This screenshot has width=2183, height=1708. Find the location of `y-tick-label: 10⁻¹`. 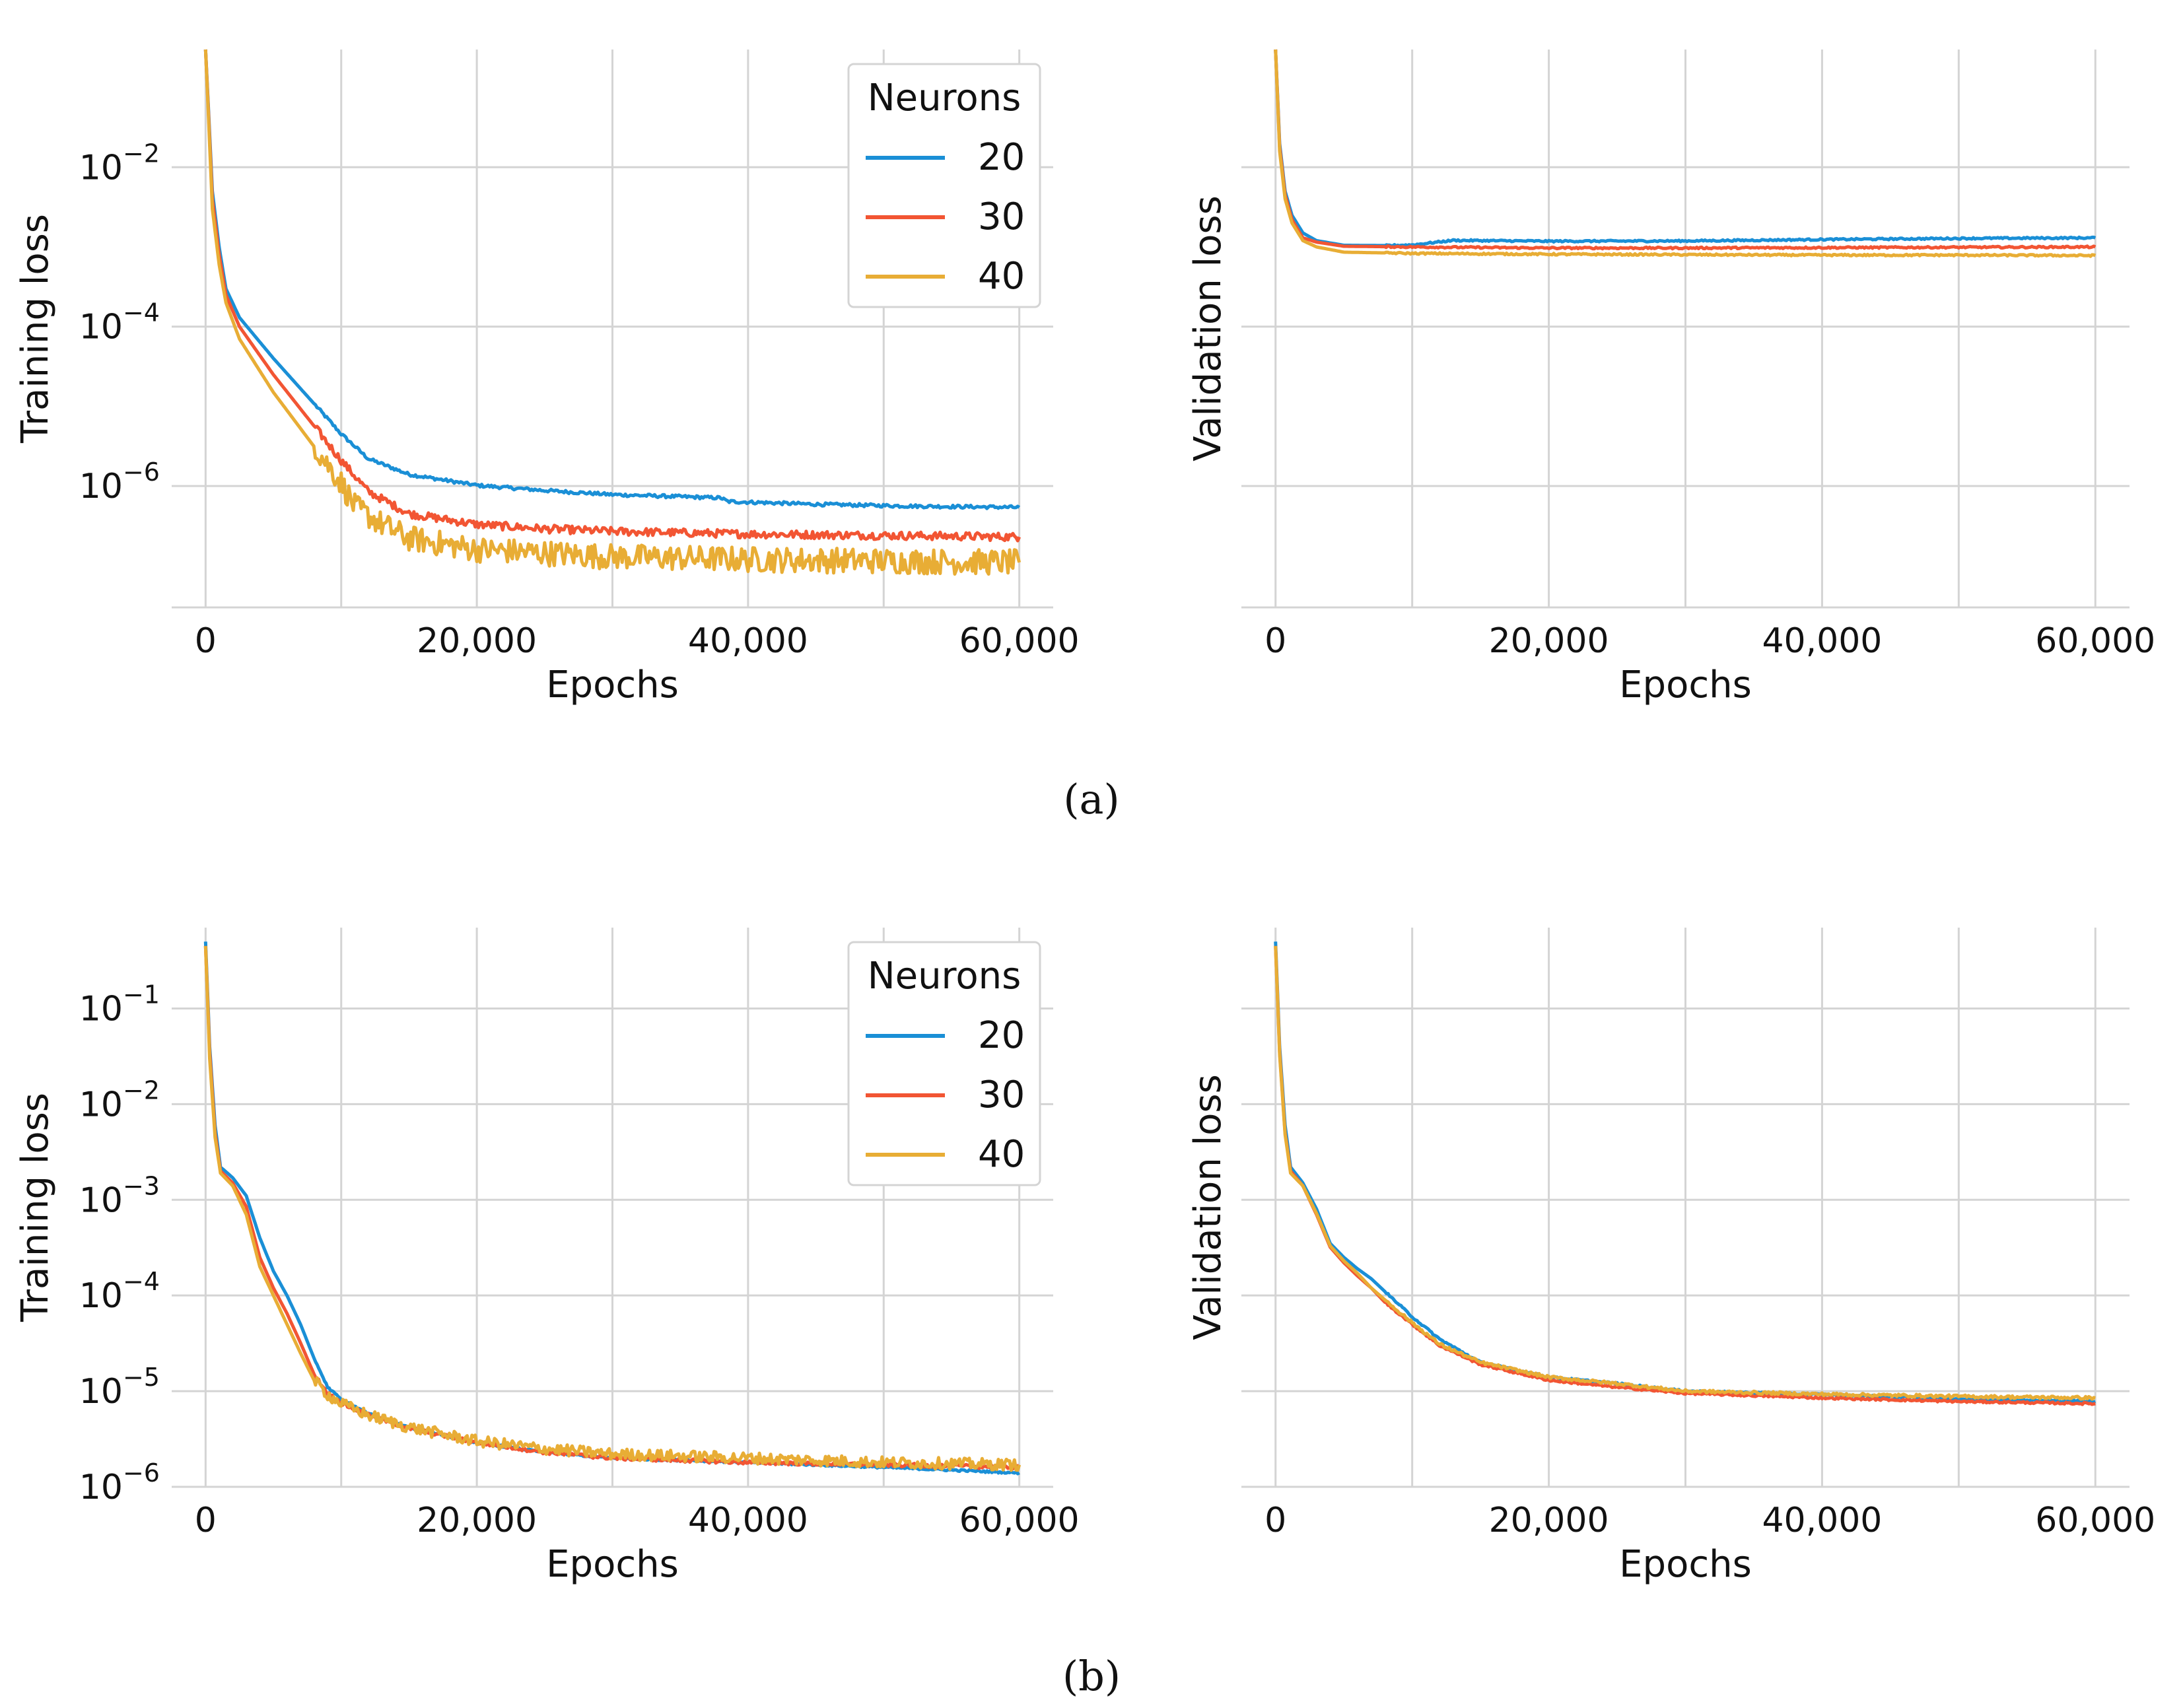

y-tick-label: 10⁻¹ is located at coordinates (119, 1004).